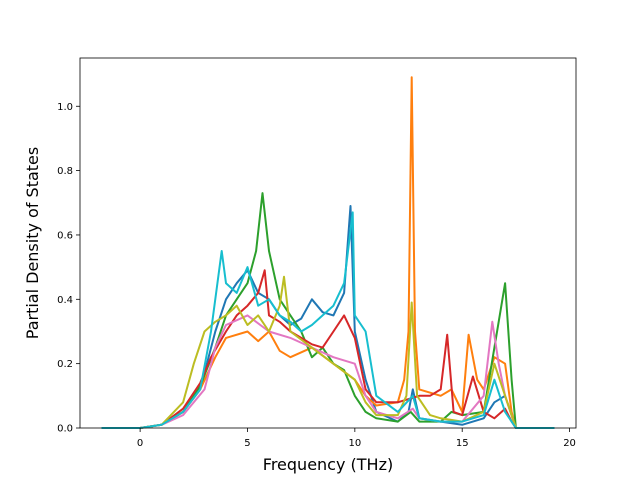 This screenshot has height=480, width=640. I want to click on y-tick-label: 0.6, so click(65, 235).